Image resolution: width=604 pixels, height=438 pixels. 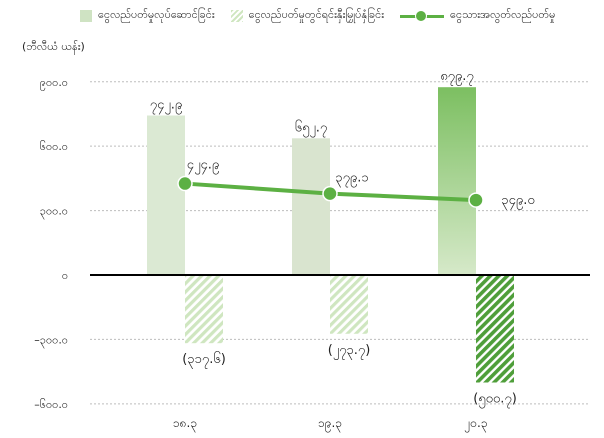 What do you see at coordinates (311, 128) in the screenshot?
I see `data-label-investment: ၆၅၂.၇` at bounding box center [311, 128].